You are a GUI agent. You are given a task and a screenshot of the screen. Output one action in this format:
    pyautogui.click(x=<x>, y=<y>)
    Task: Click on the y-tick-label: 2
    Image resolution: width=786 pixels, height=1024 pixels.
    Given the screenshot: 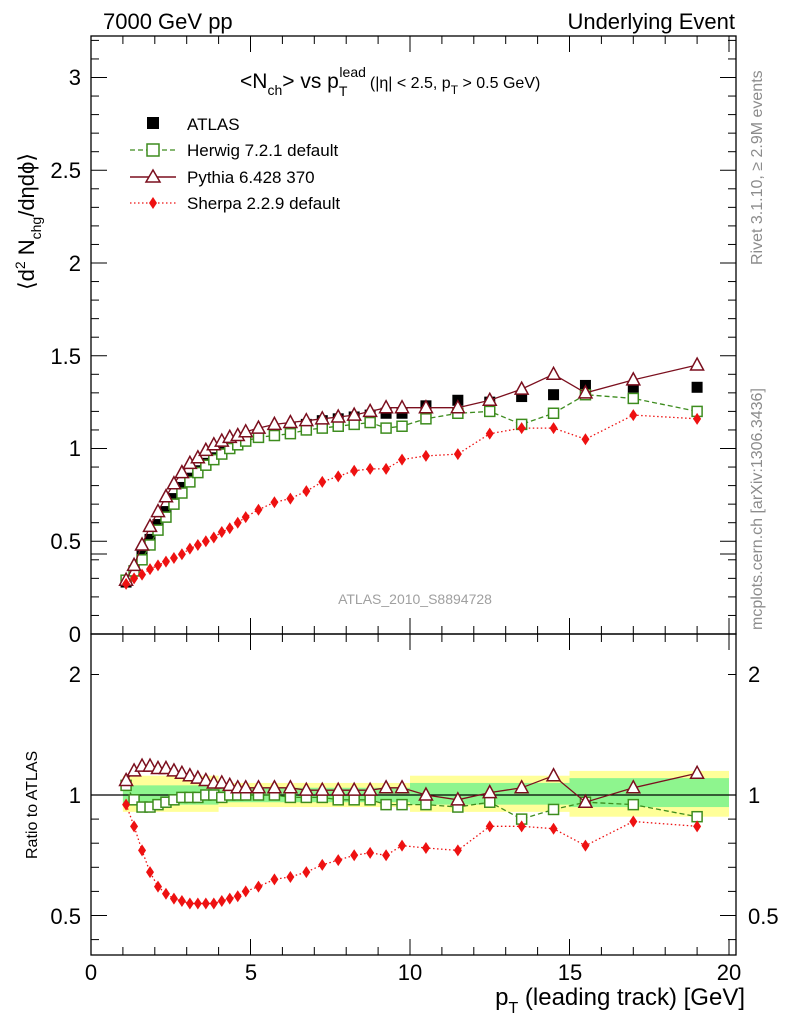 What is the action you would take?
    pyautogui.click(x=75, y=263)
    